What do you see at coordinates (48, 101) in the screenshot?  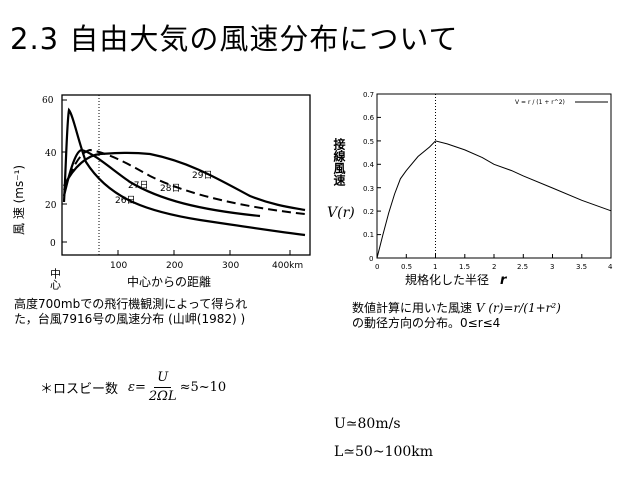 I see `left-y-tick: 60` at bounding box center [48, 101].